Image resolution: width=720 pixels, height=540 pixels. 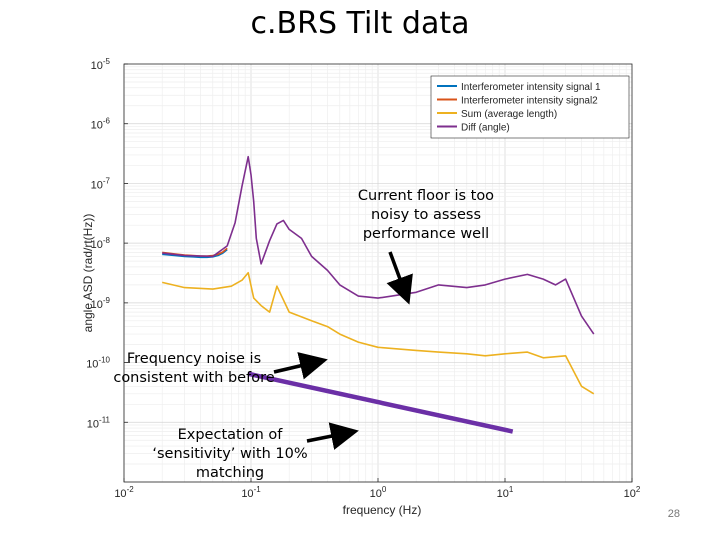 I want to click on x-axis-label: frequency (Hz), so click(x=382, y=510).